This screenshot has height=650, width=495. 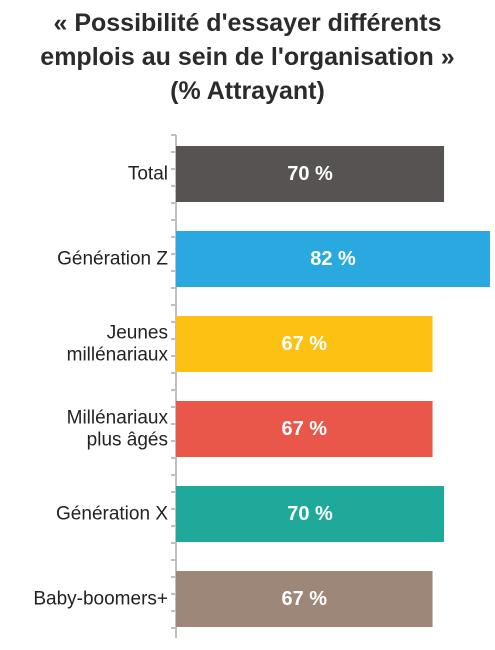 I want to click on bar-value-label-5: 67 %, so click(x=304, y=599).